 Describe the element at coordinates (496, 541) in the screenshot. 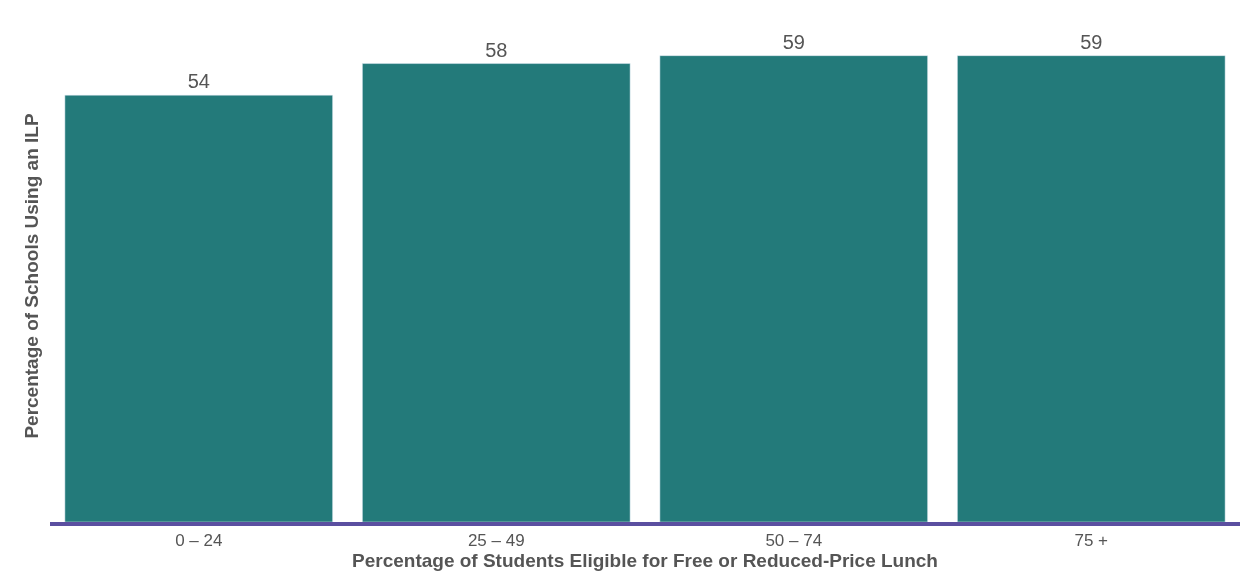

I see `x-tick-label: 25 – 49` at that location.